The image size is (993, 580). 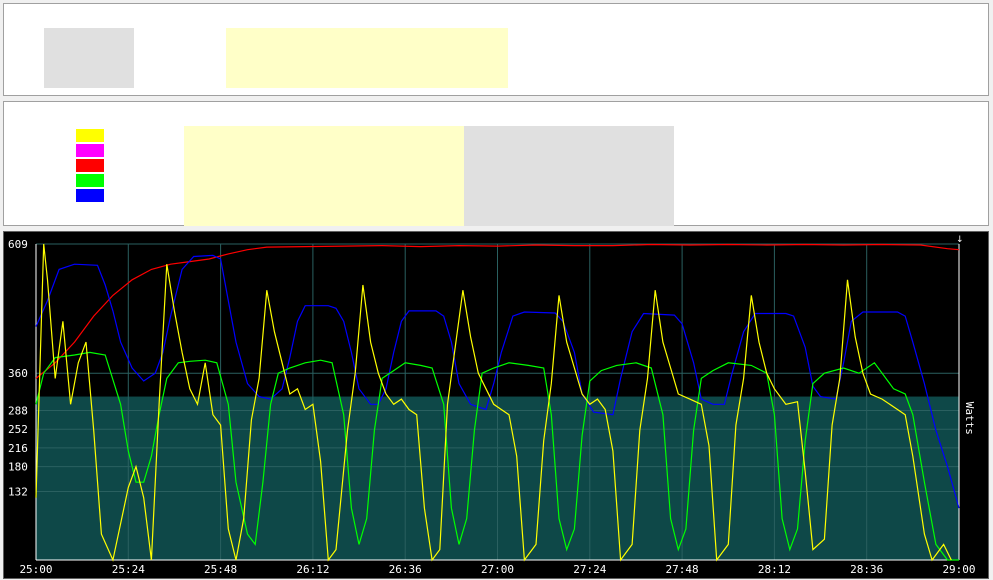 What do you see at coordinates (18, 411) in the screenshot?
I see `y-tick-label: 288` at bounding box center [18, 411].